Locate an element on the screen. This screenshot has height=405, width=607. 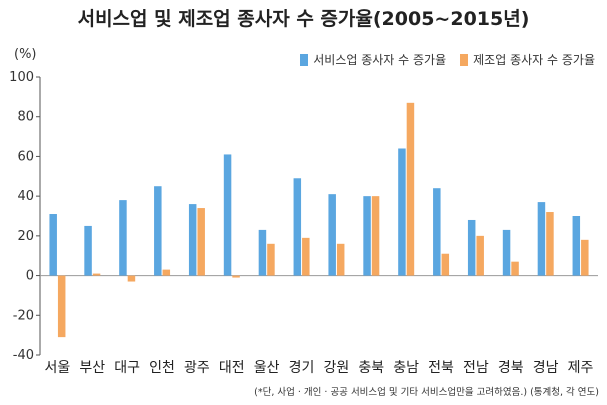
y-tick-label: -40 is located at coordinates (23, 355).